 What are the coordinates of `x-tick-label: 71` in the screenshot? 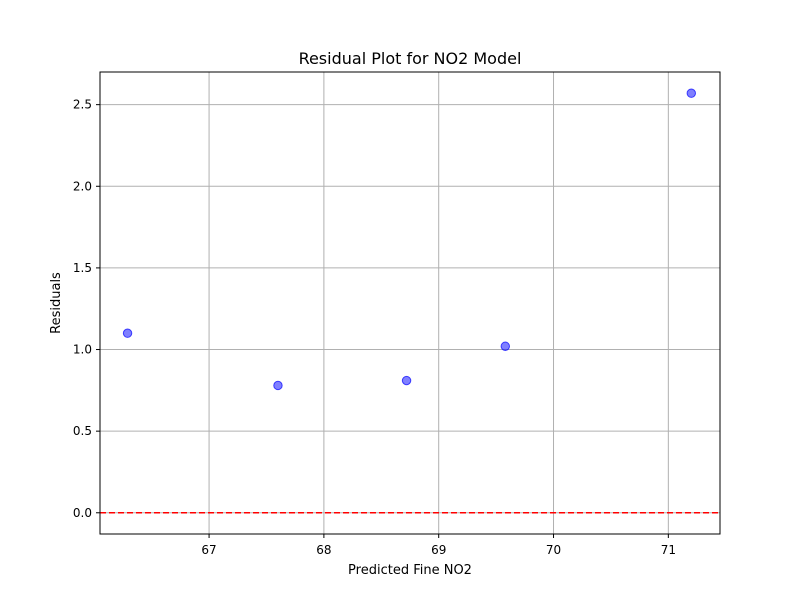 It's located at (668, 550).